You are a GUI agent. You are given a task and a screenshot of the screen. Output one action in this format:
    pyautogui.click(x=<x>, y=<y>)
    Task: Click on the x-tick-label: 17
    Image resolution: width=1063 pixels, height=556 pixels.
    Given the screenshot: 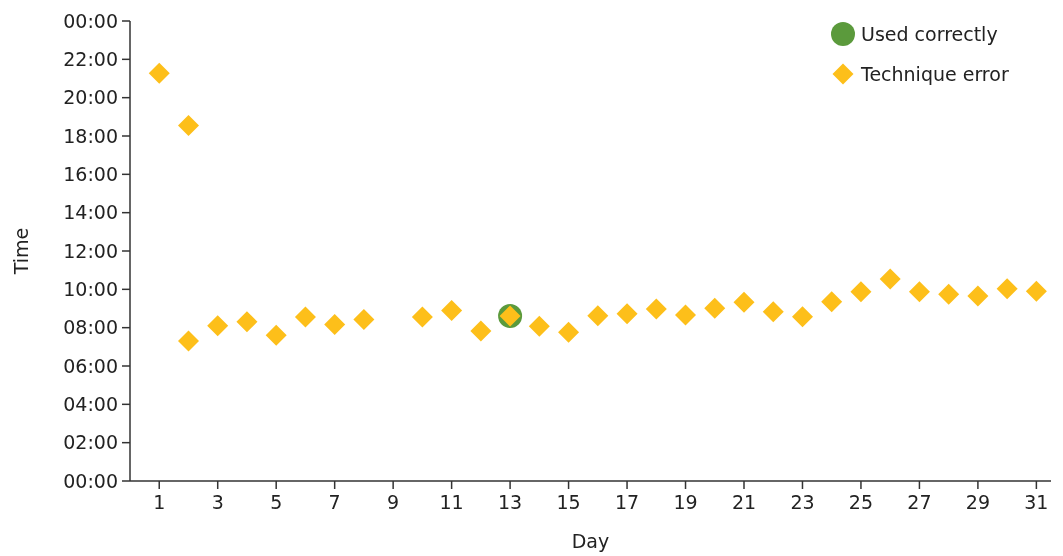 What is the action you would take?
    pyautogui.click(x=627, y=502)
    